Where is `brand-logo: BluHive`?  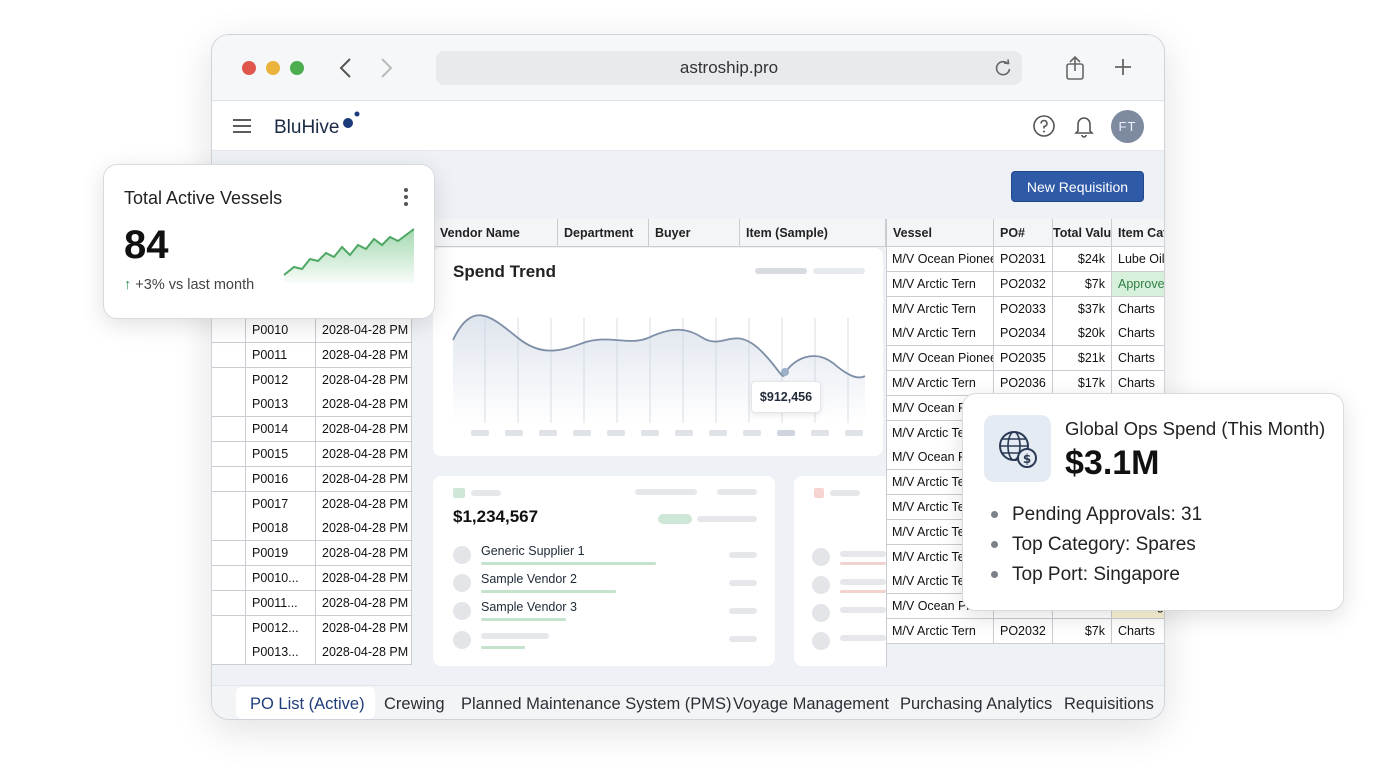 brand-logo: BluHive is located at coordinates (317, 125).